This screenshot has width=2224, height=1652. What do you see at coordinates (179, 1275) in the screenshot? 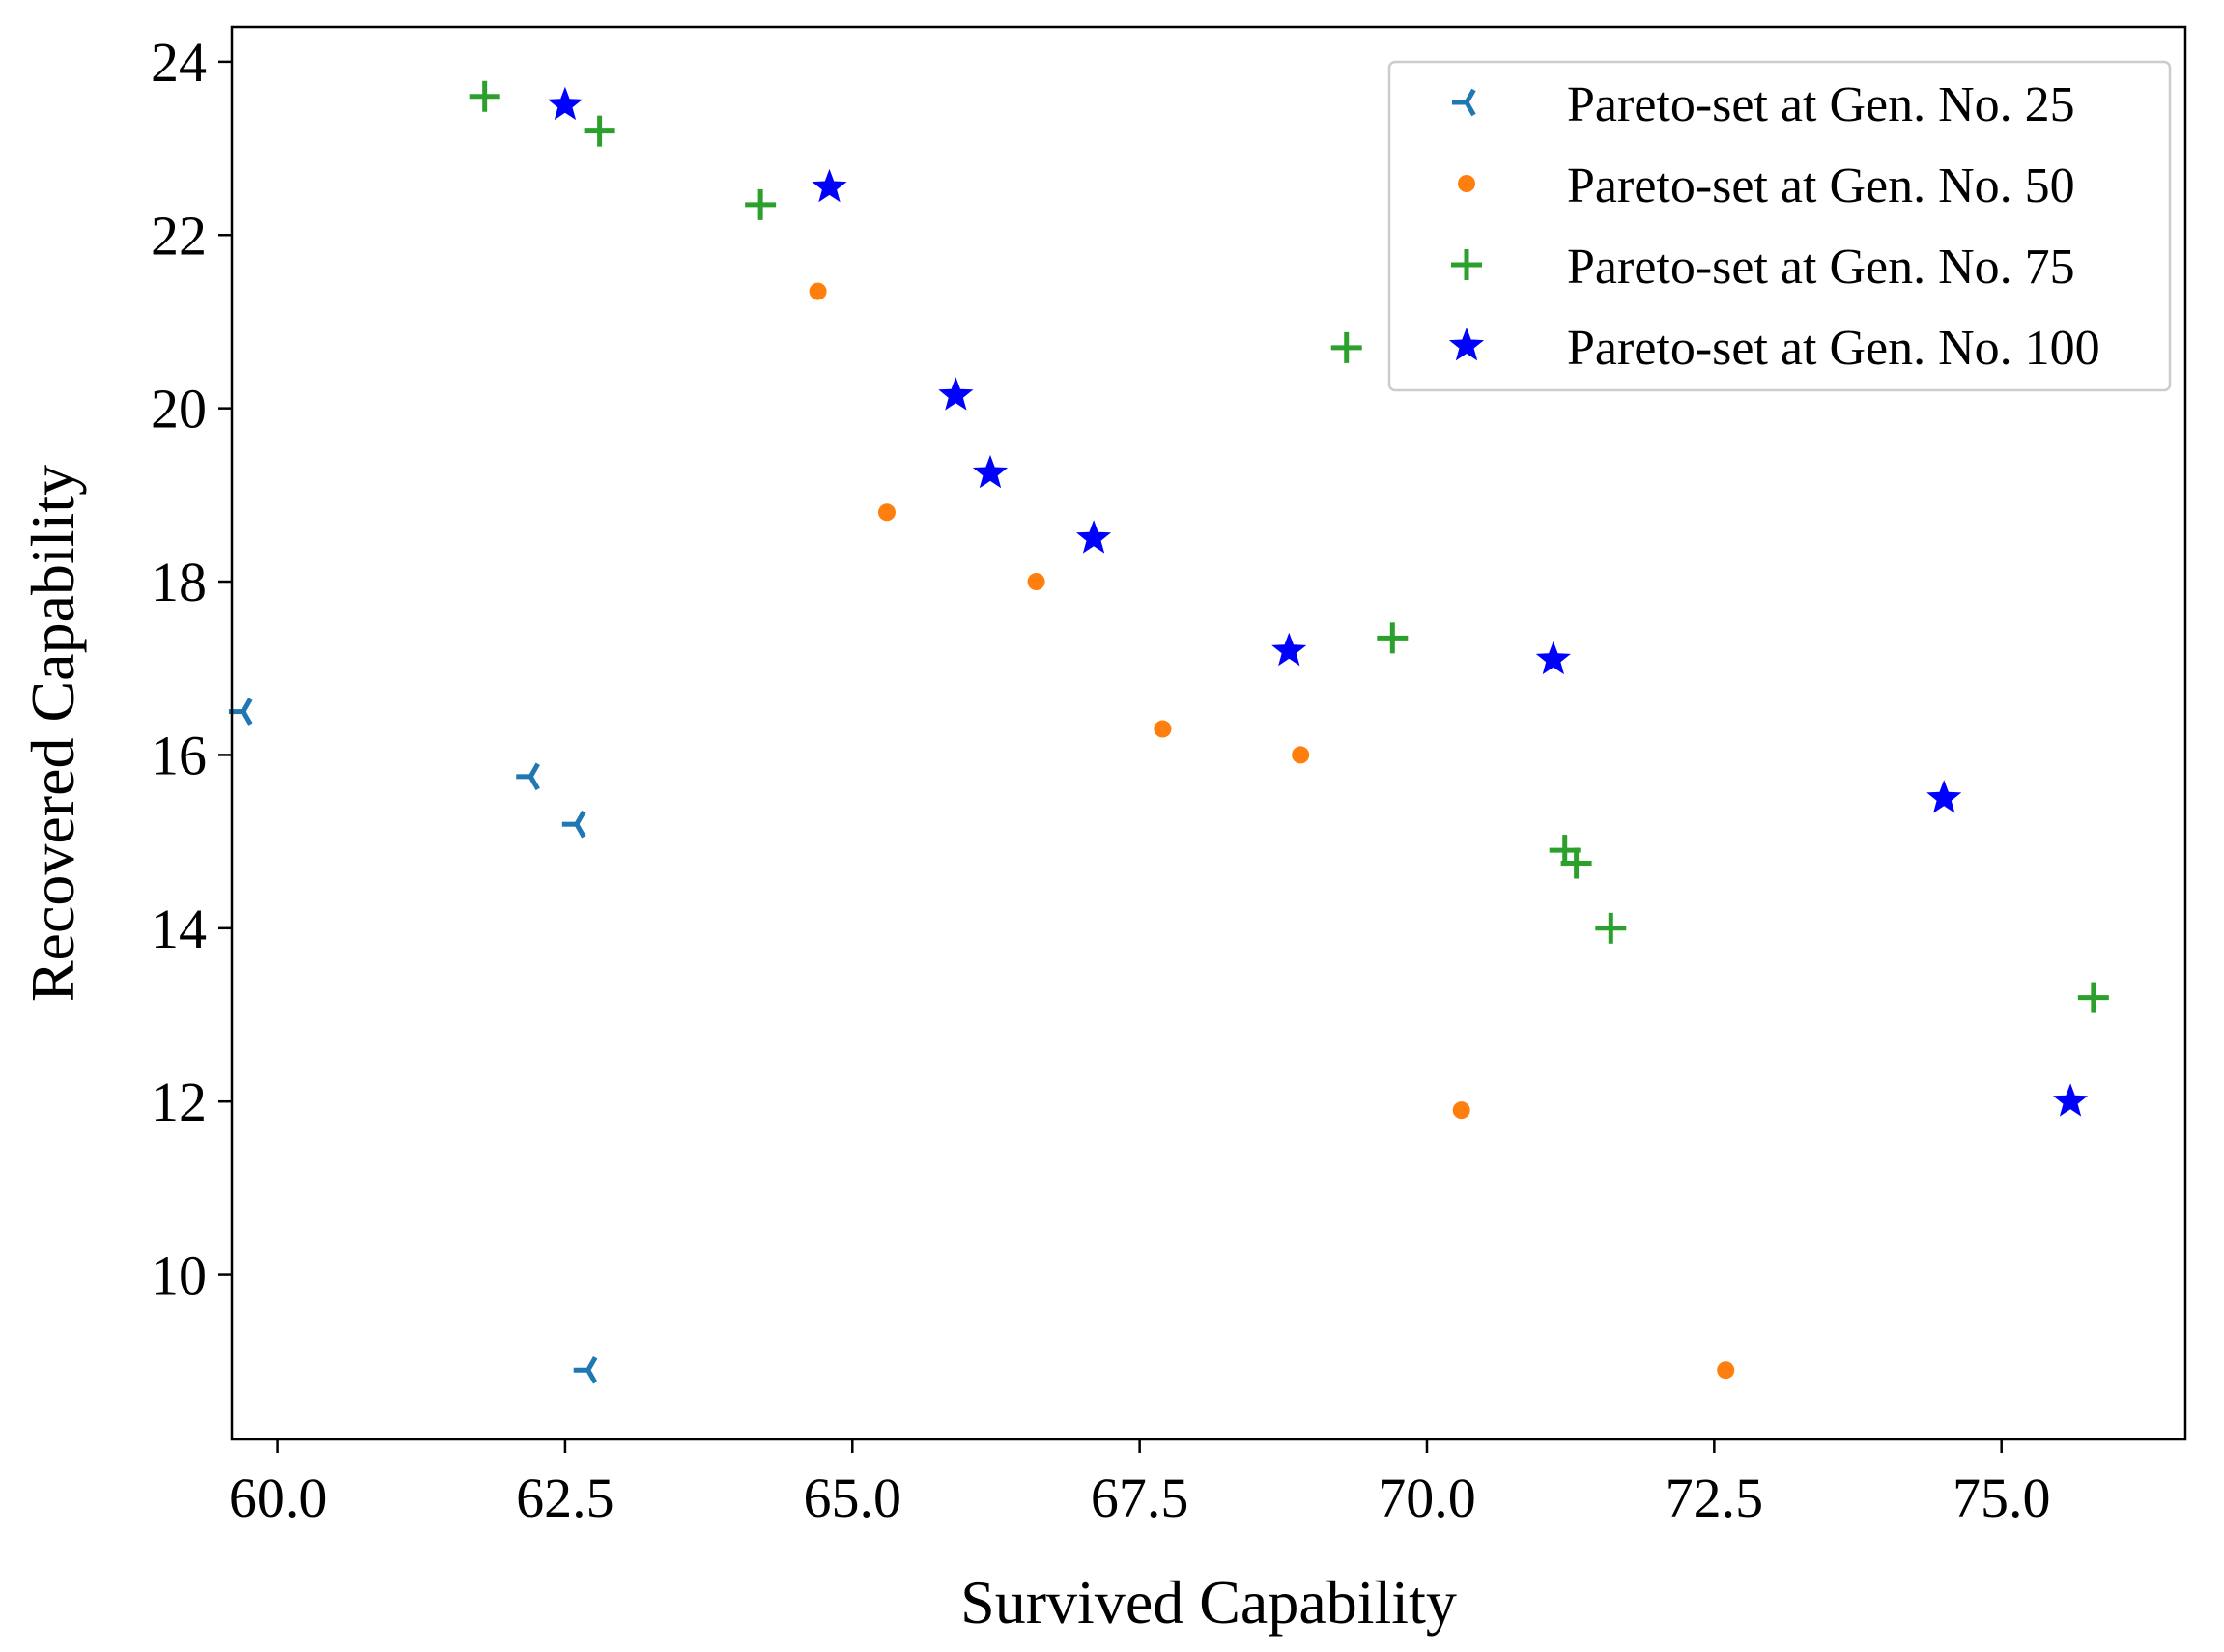
I see `y-tick-label: 10` at bounding box center [179, 1275].